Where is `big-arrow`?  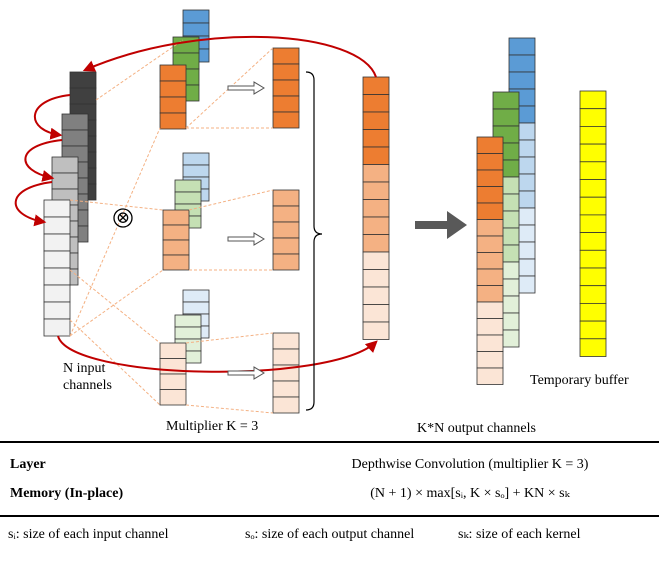
big-arrow is located at coordinates (441, 225).